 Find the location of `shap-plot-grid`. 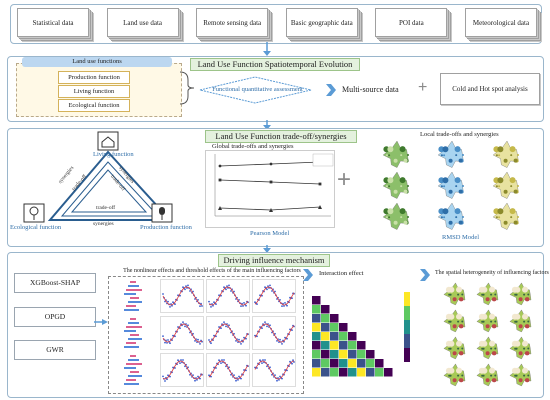

shap-plot-grid is located at coordinates (205, 334).